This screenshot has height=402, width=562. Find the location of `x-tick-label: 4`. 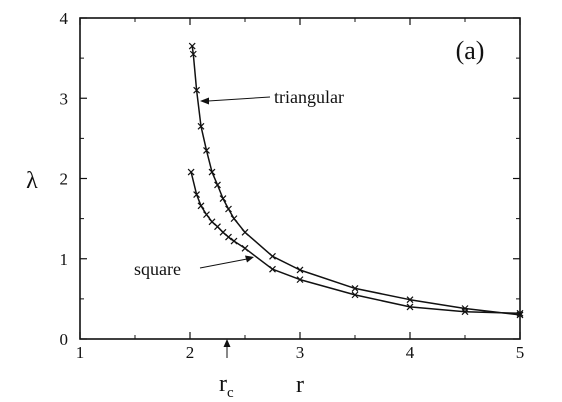

x-tick-label: 4 is located at coordinates (410, 352).